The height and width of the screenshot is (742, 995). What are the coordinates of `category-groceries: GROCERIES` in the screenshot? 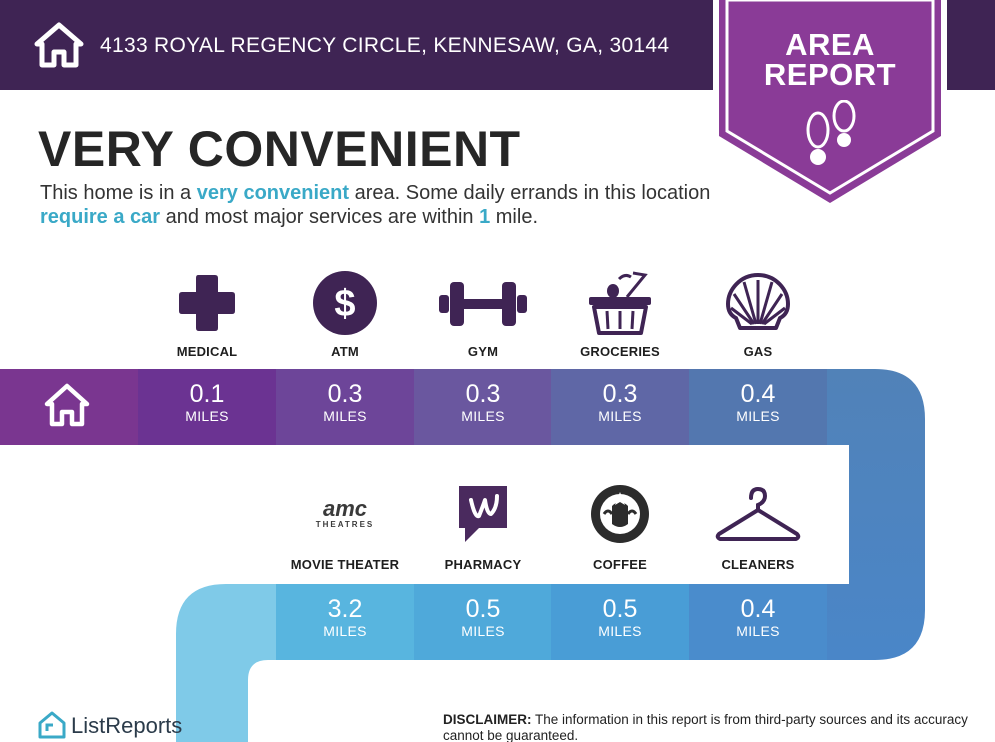 It's located at (620, 314).